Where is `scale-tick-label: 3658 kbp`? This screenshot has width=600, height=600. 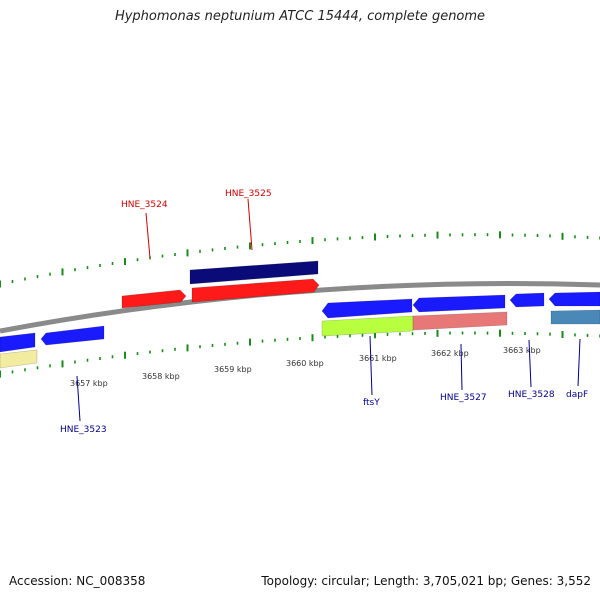 scale-tick-label: 3658 kbp is located at coordinates (161, 376).